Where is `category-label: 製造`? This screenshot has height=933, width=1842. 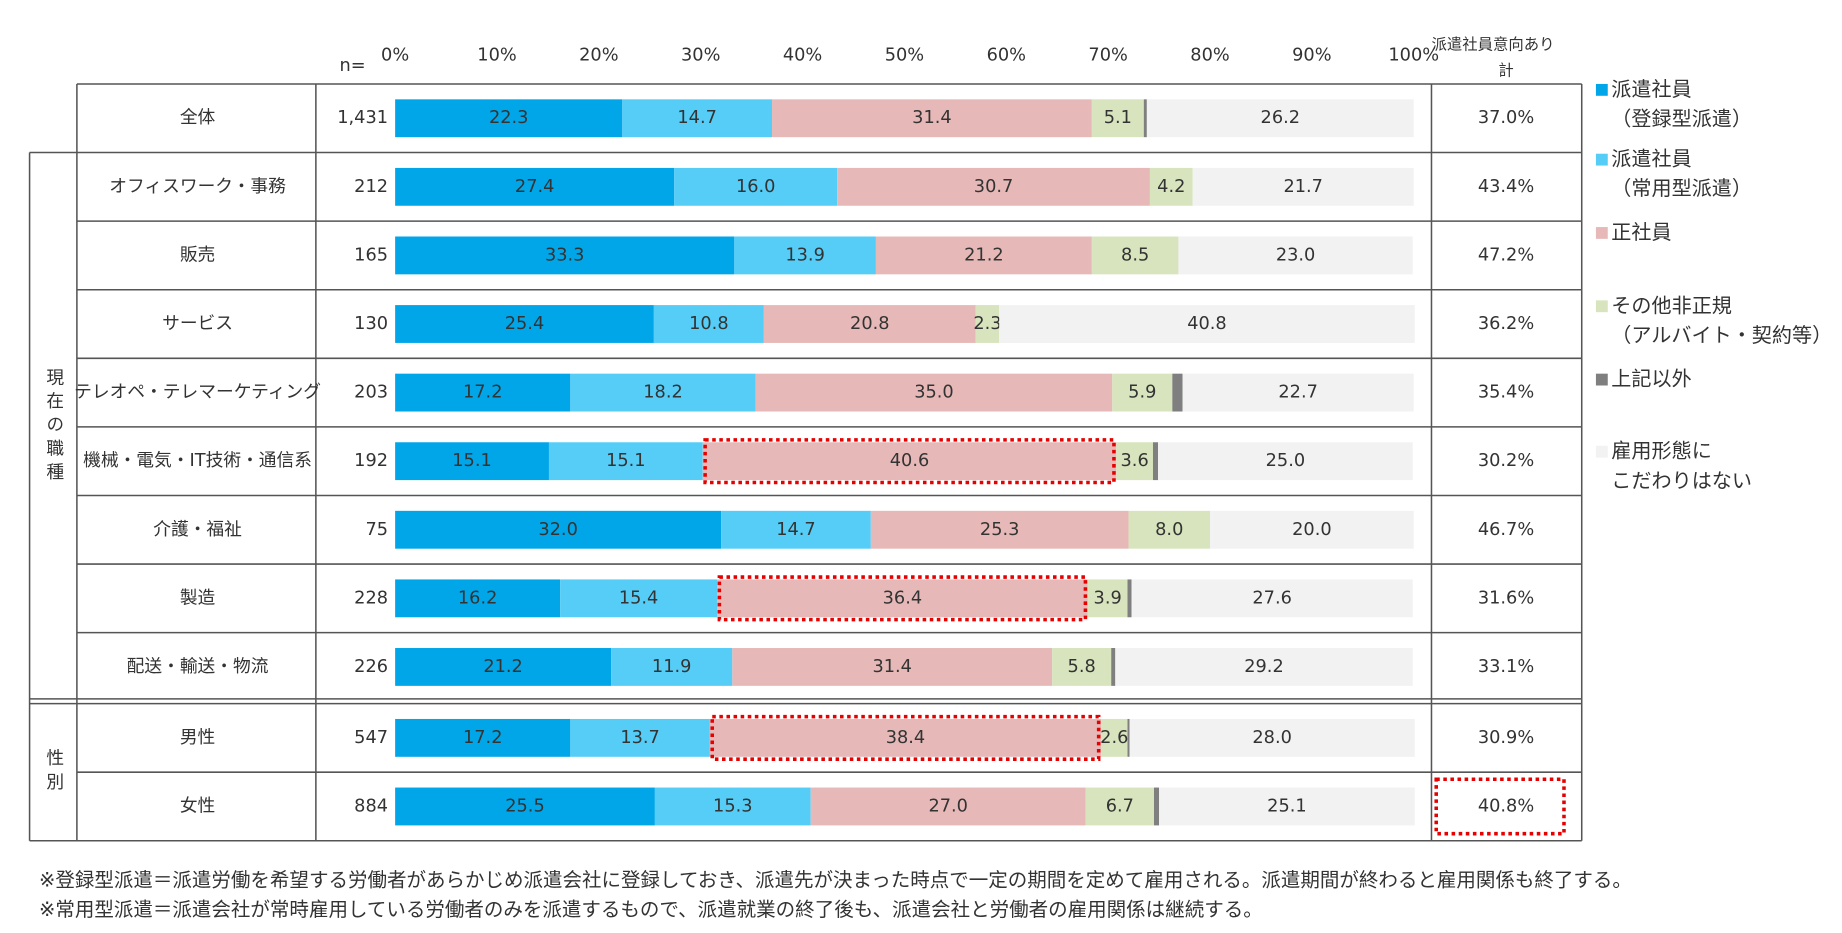
category-label: 製造 is located at coordinates (198, 597).